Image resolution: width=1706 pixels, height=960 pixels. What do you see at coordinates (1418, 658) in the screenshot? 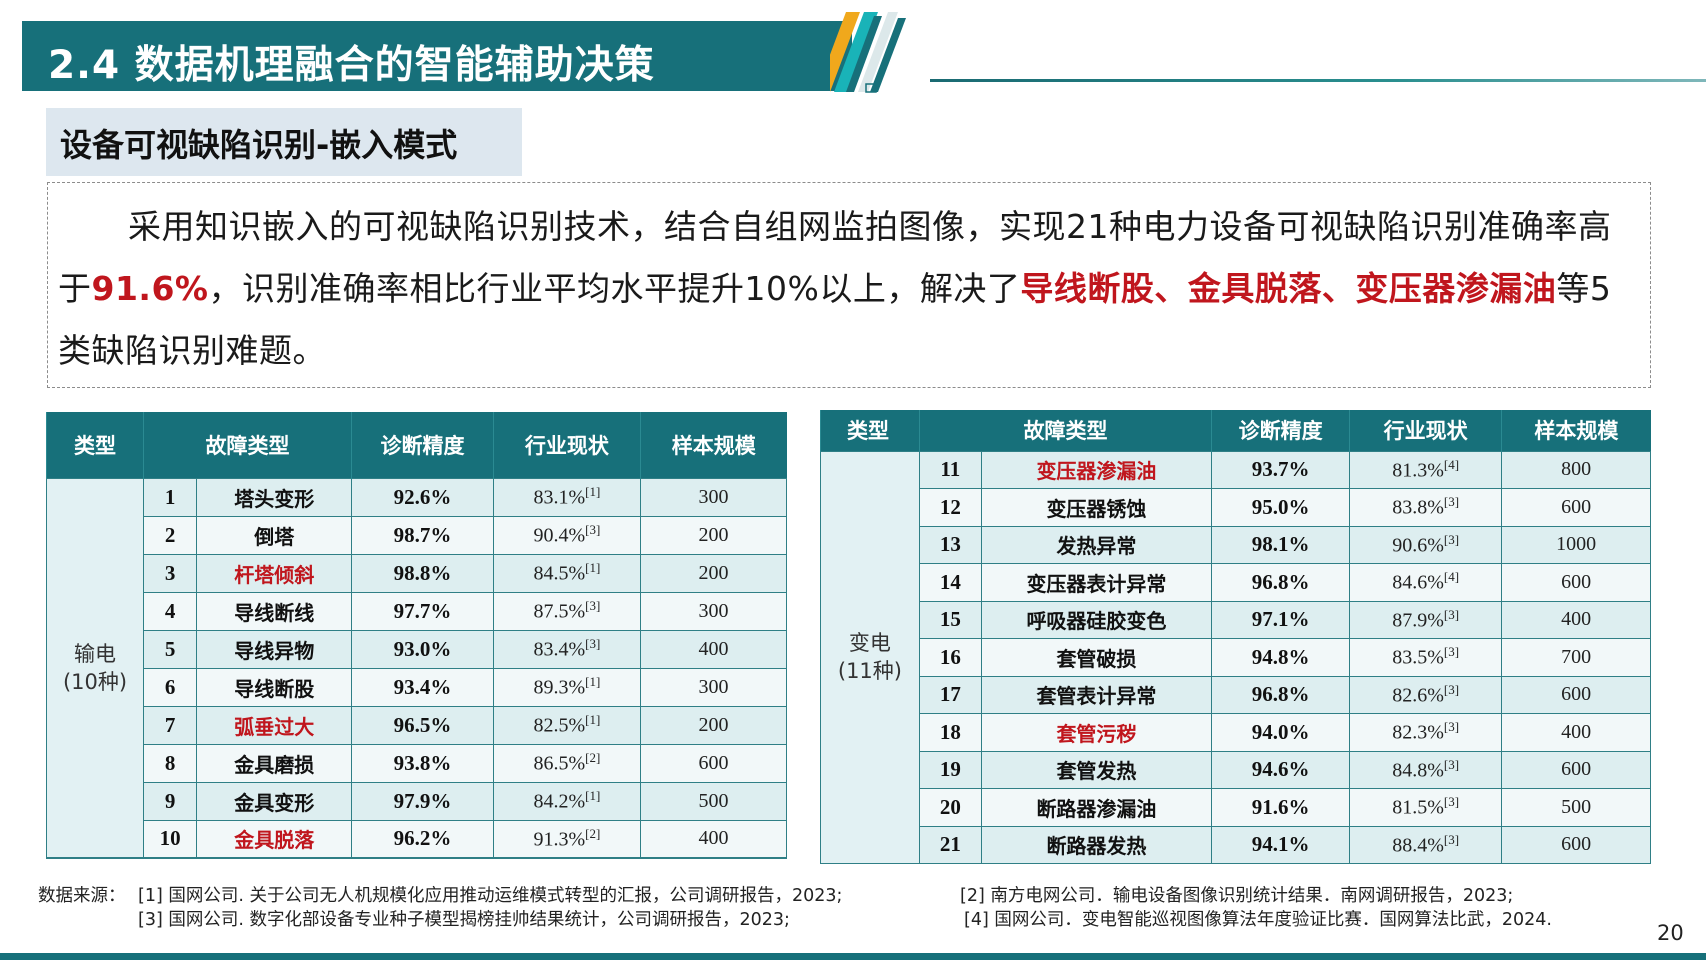
I see `industry-value: 83.5%` at bounding box center [1418, 658].